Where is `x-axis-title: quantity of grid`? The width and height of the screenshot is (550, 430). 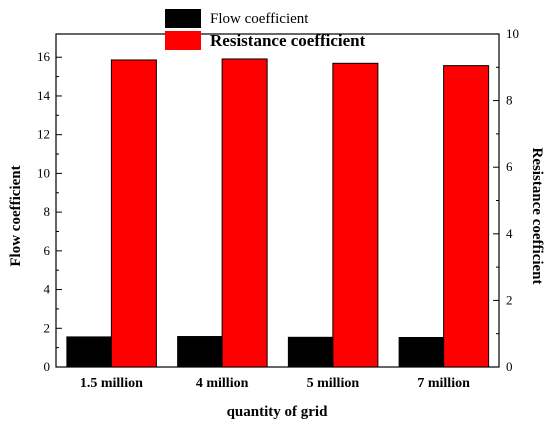
x-axis-title: quantity of grid is located at coordinates (278, 412).